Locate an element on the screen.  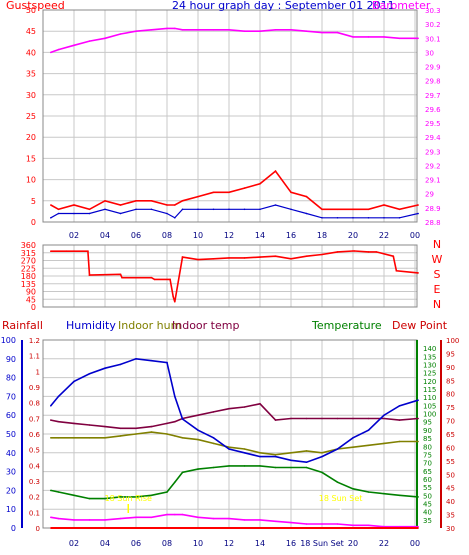
temperature-tick-label: 125 is located at coordinates (429, 374).